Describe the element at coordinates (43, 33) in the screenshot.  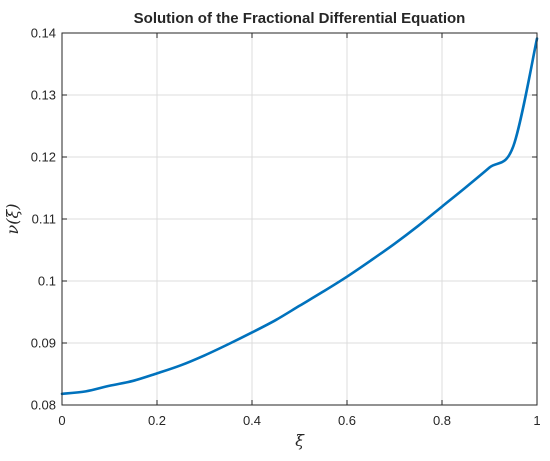
I see `y-tick-label: 0.14` at that location.